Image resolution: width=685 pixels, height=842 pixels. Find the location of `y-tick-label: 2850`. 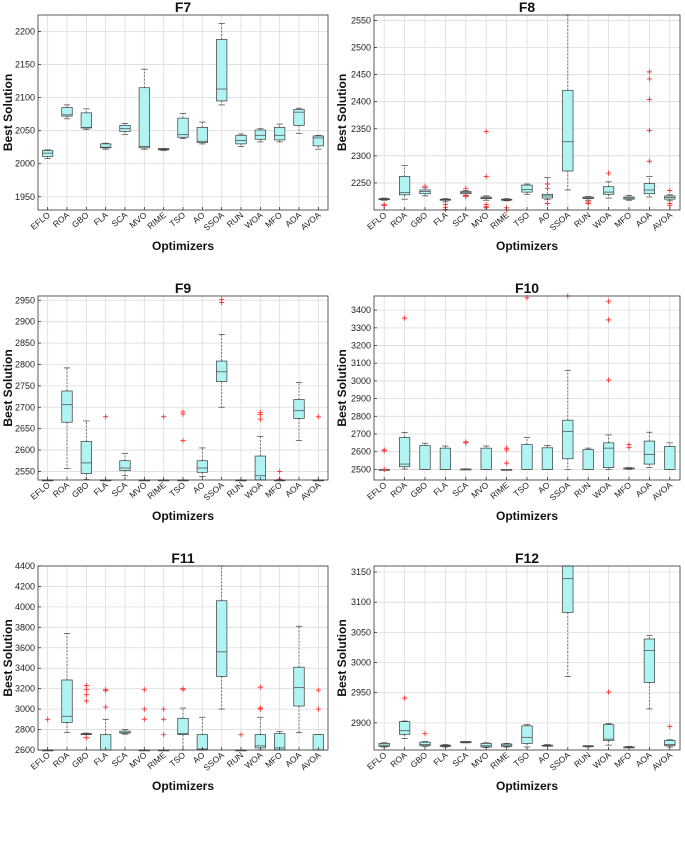

y-tick-label: 2850 is located at coordinates (25, 343).